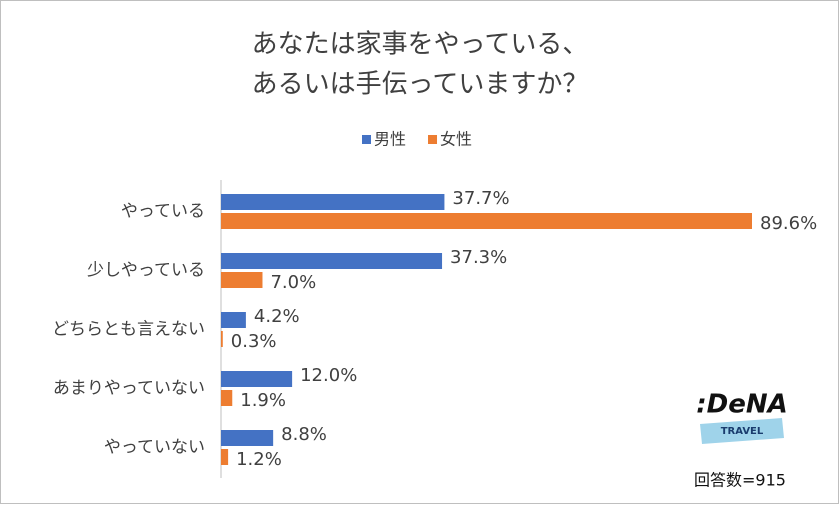 The height and width of the screenshot is (505, 840). What do you see at coordinates (163, 212) in the screenshot?
I see `y-tick-label: やっている` at bounding box center [163, 212].